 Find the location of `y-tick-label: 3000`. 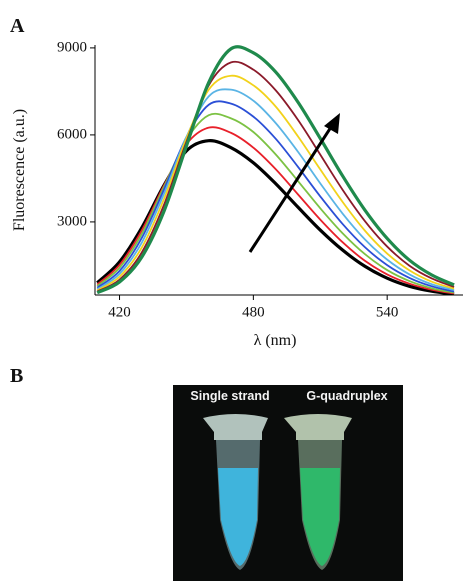

y-tick-label: 3000 is located at coordinates (72, 221).